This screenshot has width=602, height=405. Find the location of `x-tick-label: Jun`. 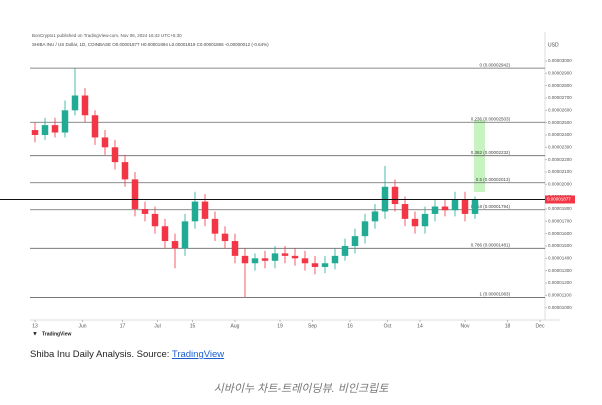

x-tick-label: Jun is located at coordinates (82, 326).